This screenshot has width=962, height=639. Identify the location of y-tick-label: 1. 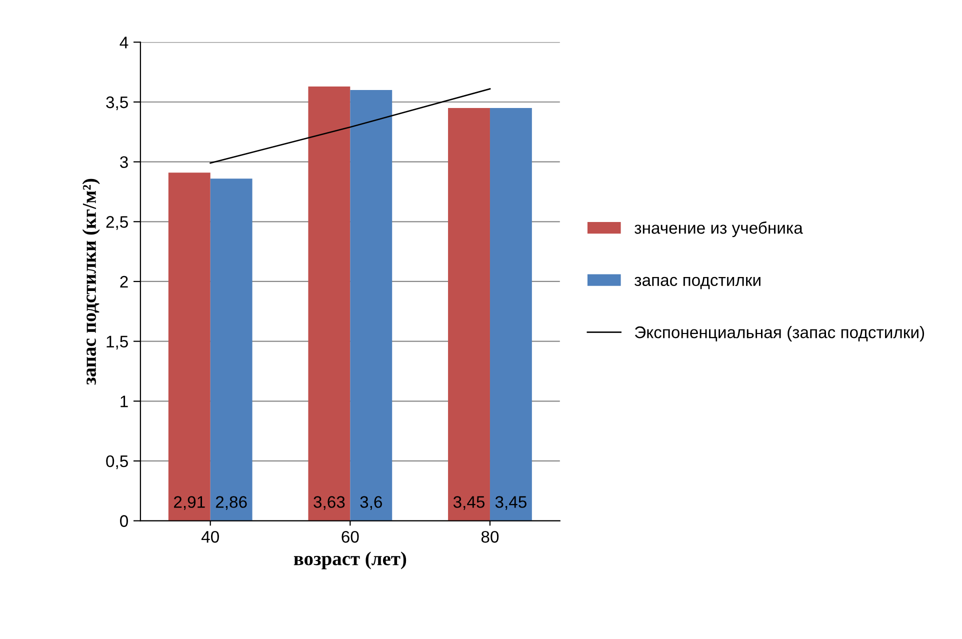
(124, 402).